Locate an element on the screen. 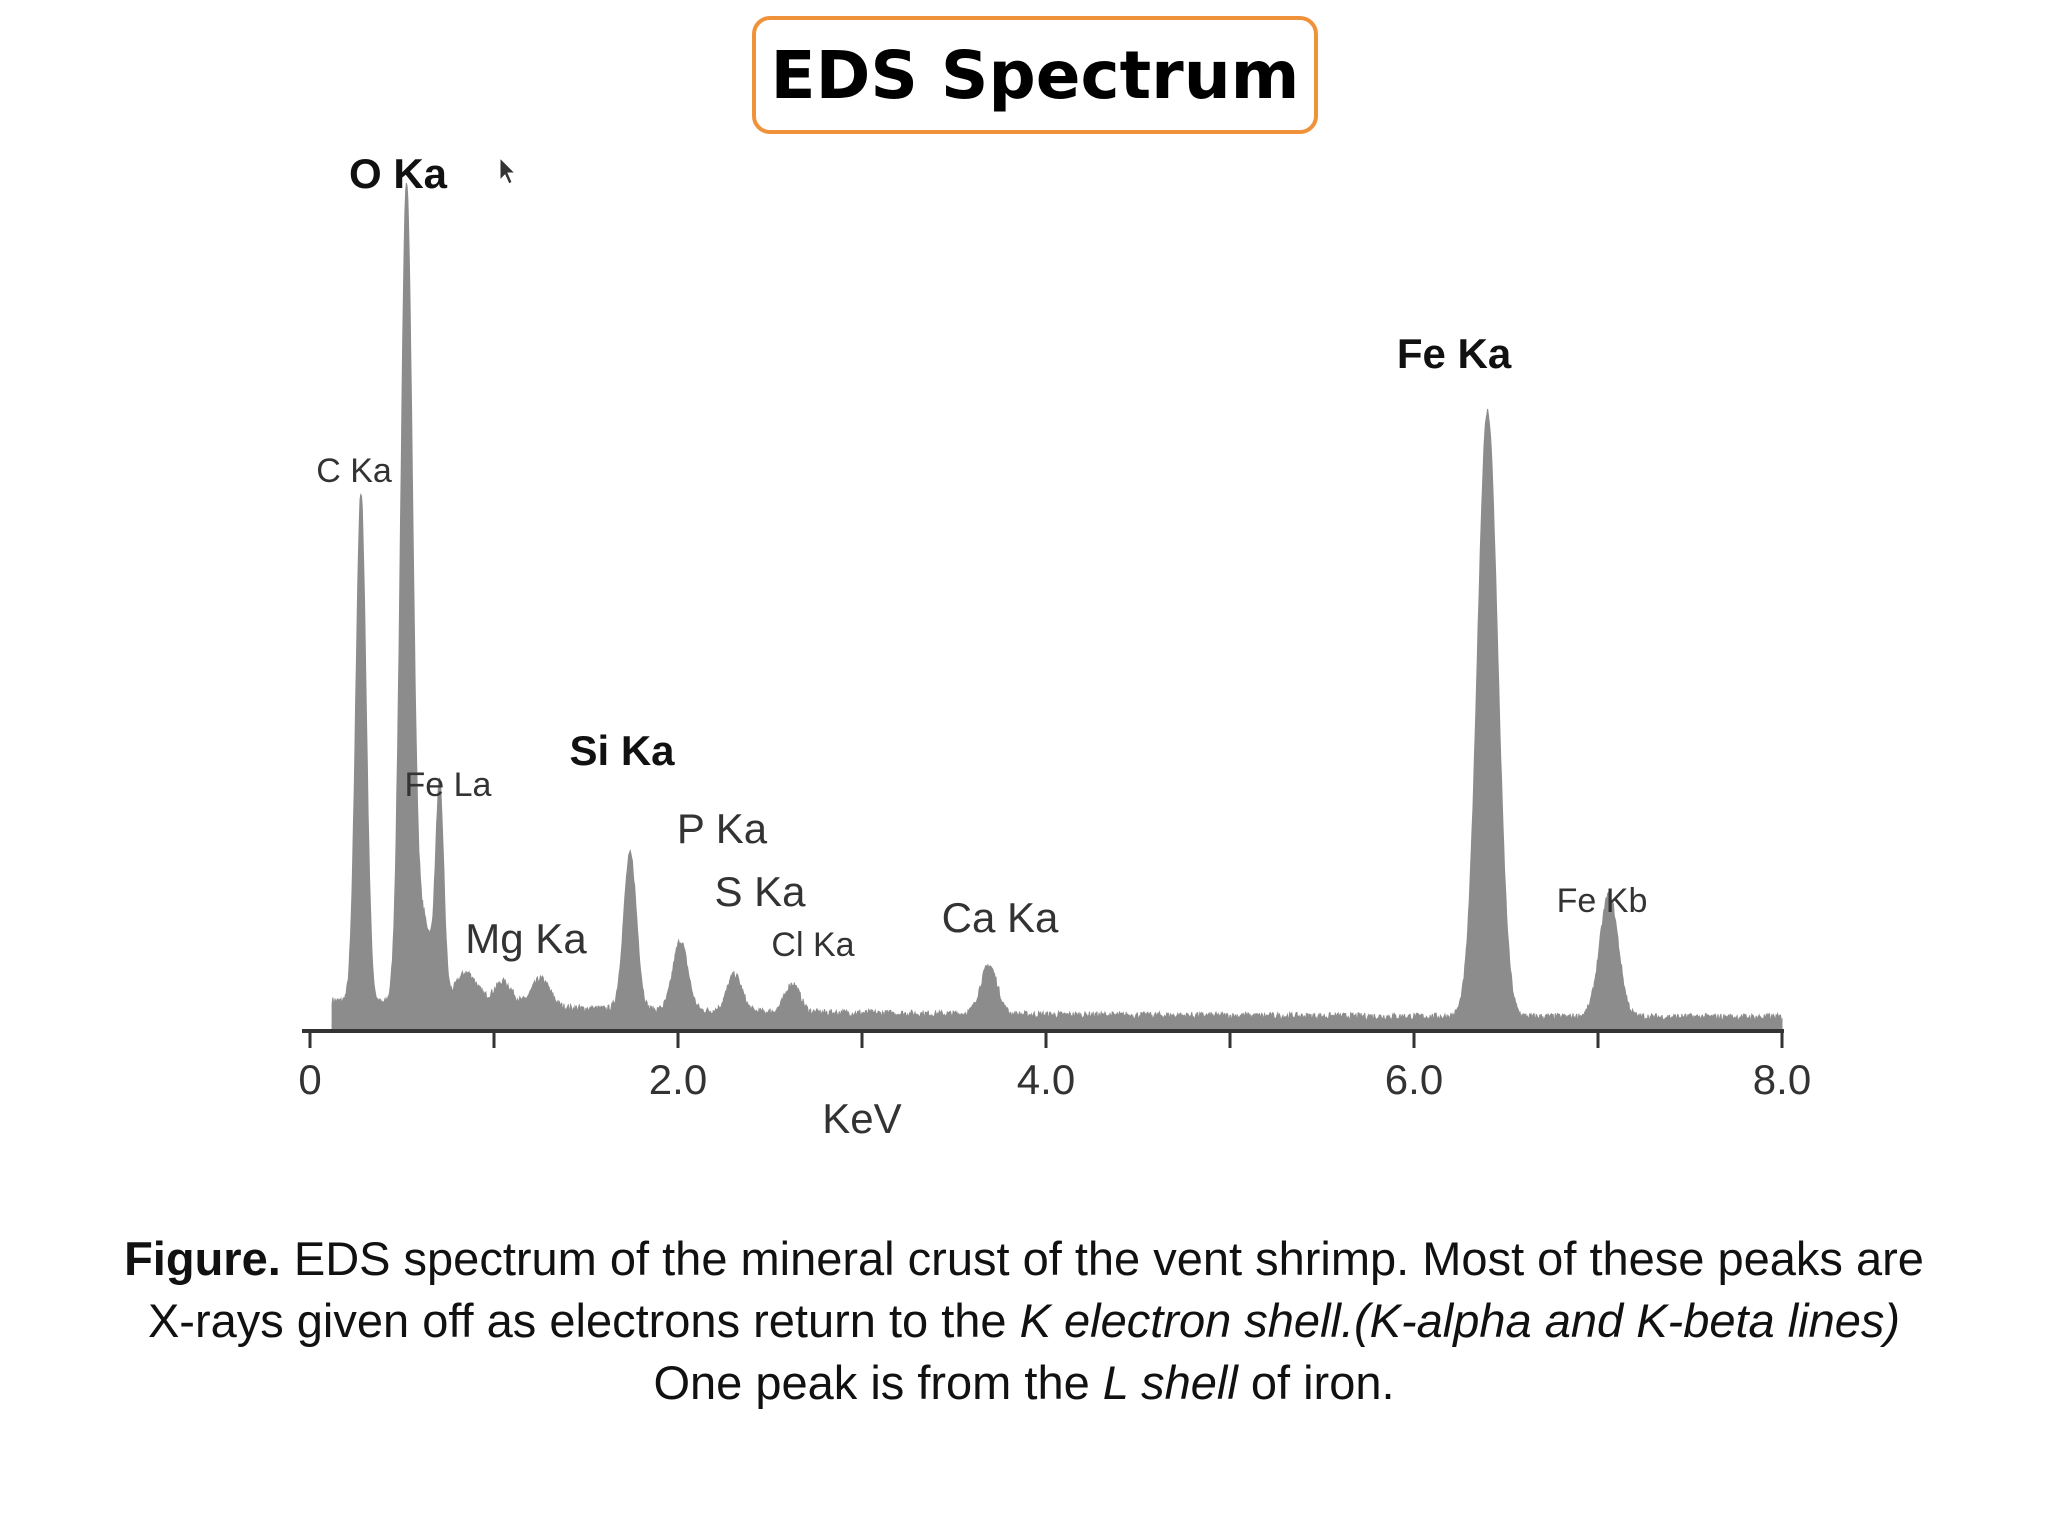 Image resolution: width=2048 pixels, height=1536 pixels. x-axis: 0 2.0 4.0 6.0 8.0 is located at coordinates (1054, 1066).